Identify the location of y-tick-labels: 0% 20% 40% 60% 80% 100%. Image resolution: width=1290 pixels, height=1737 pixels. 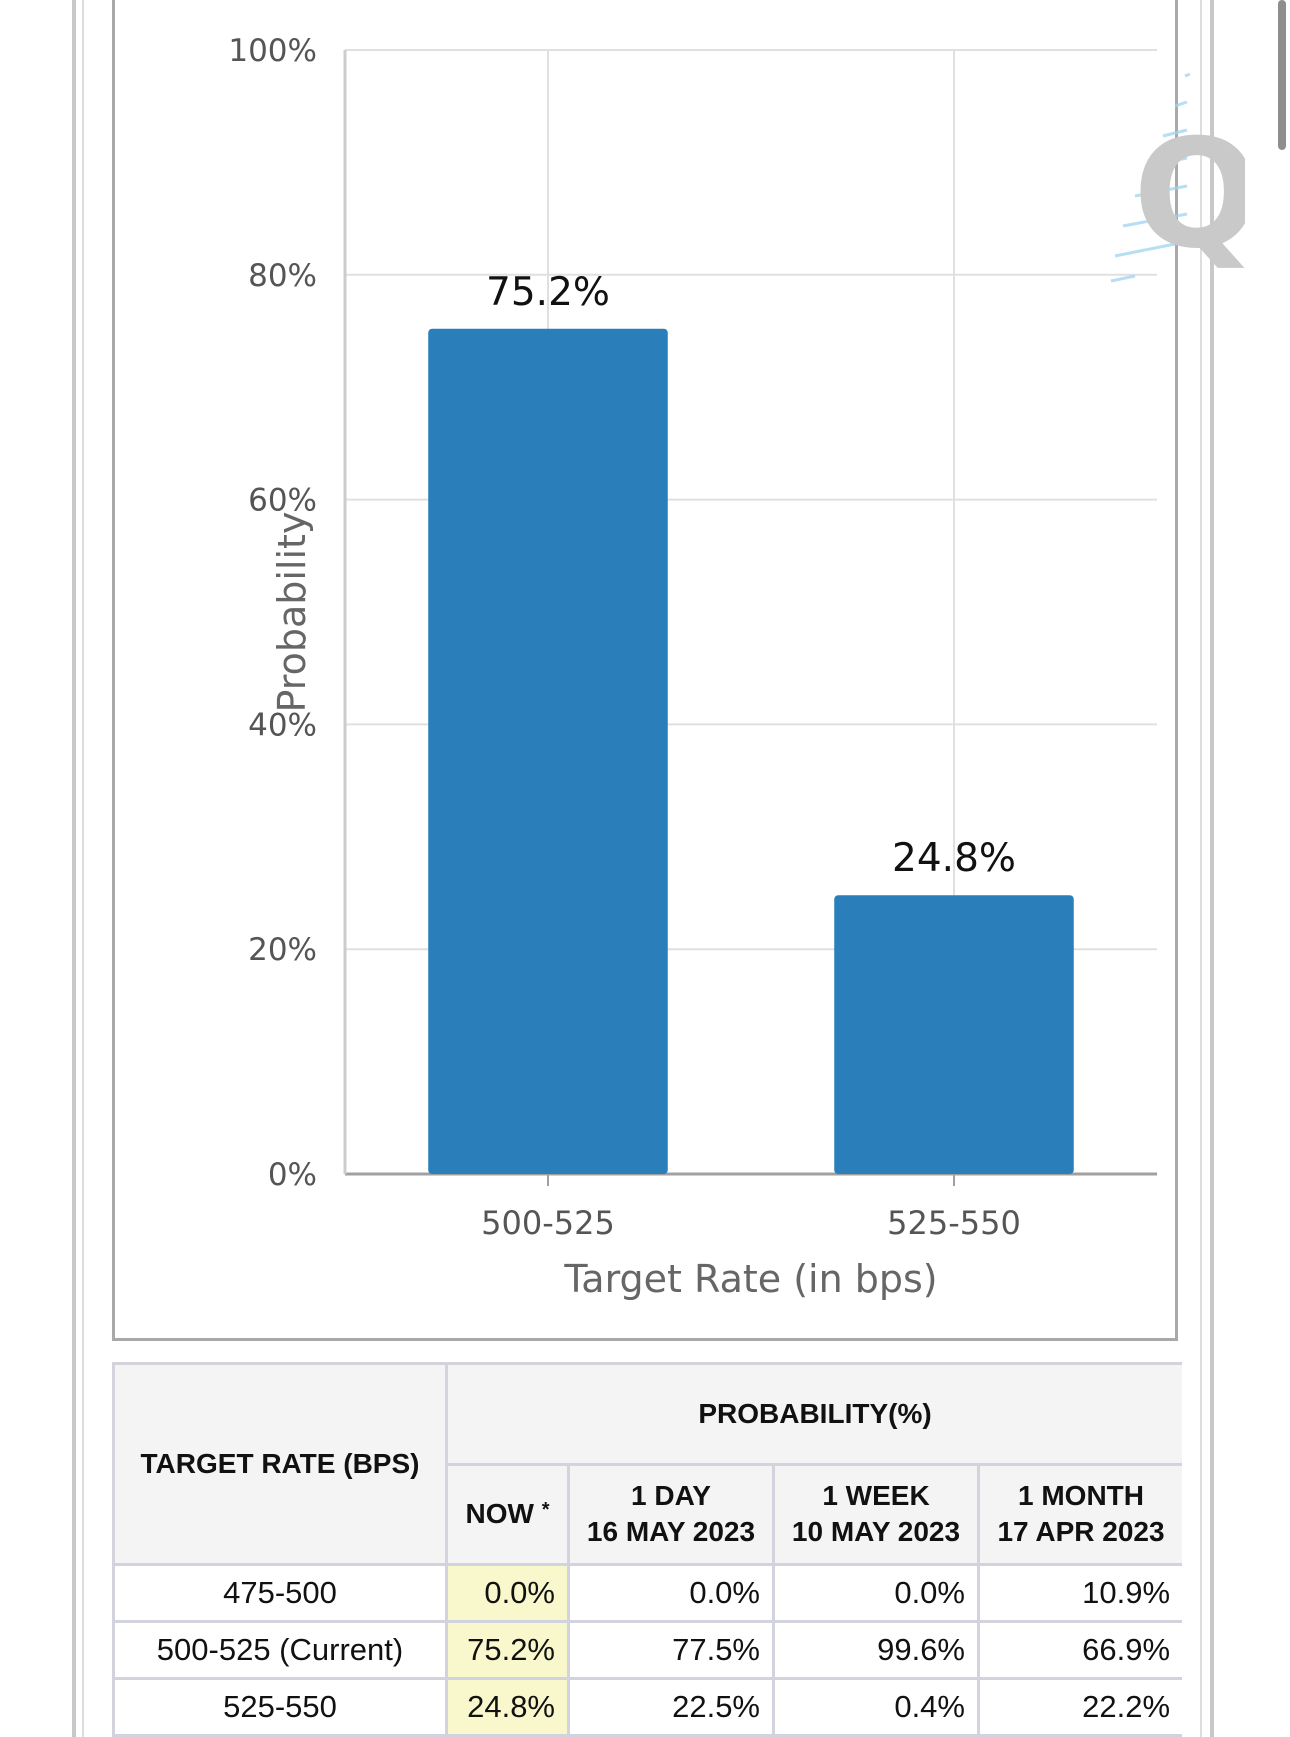
(272, 613).